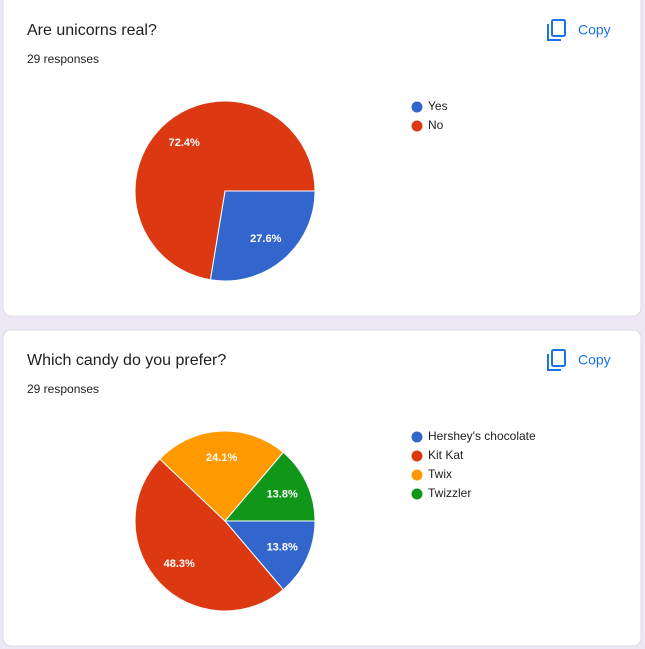  I want to click on legend-label: Hershey's chocolate, so click(482, 436).